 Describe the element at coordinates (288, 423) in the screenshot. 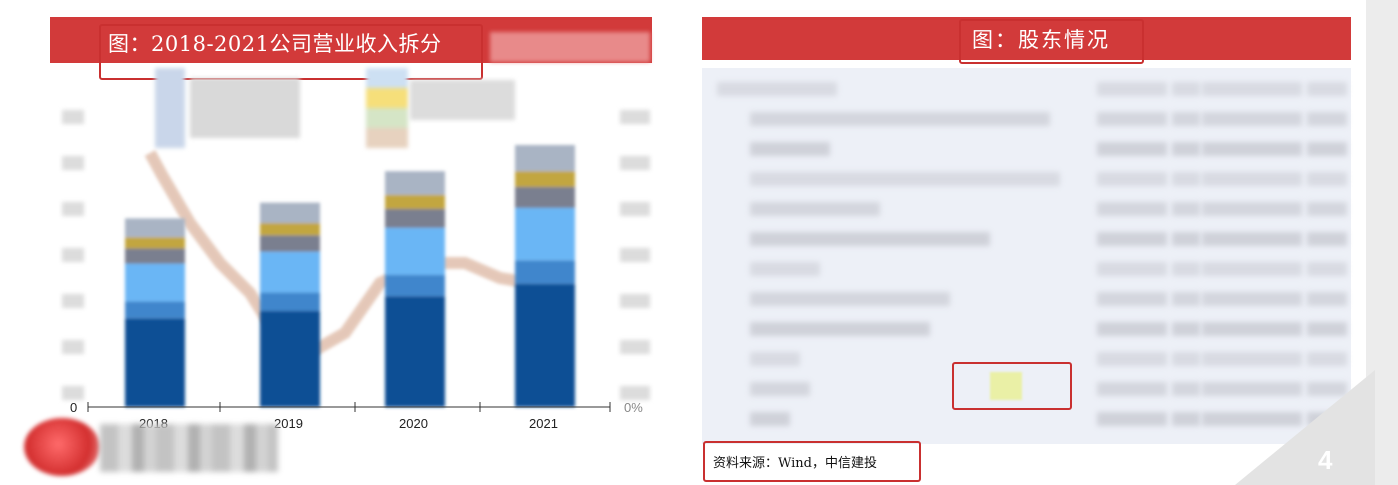

I see `x-tick-label-2019: 2019` at that location.